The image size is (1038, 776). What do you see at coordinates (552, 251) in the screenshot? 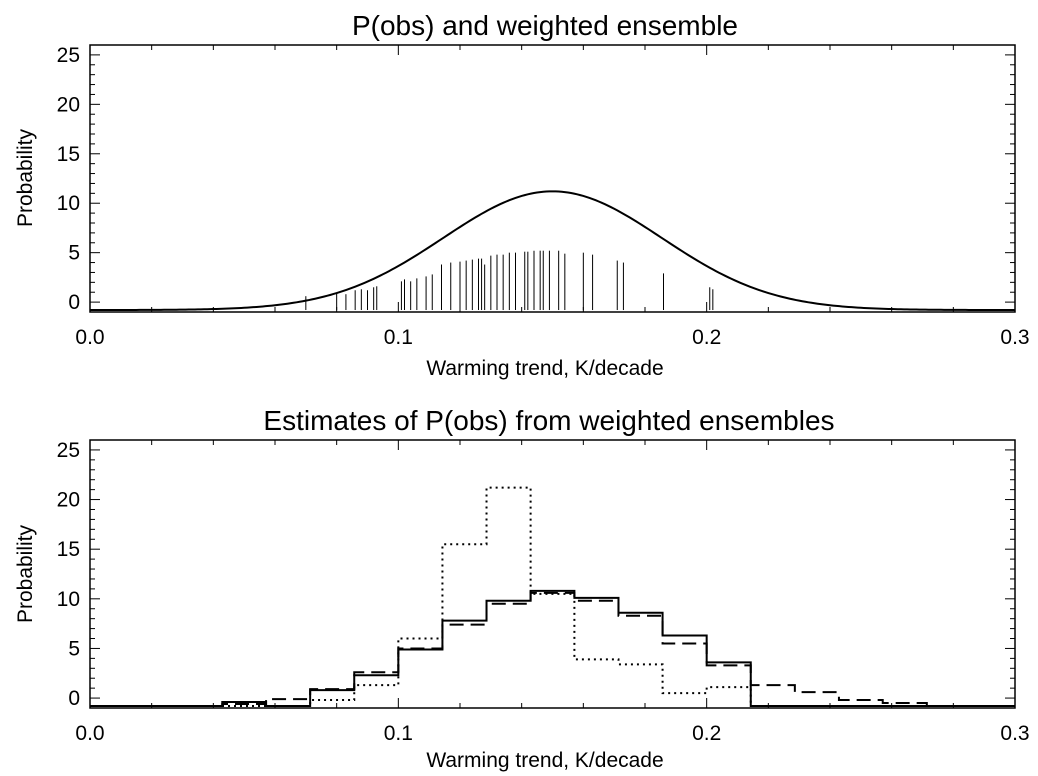
I see `series-line-pobs` at bounding box center [552, 251].